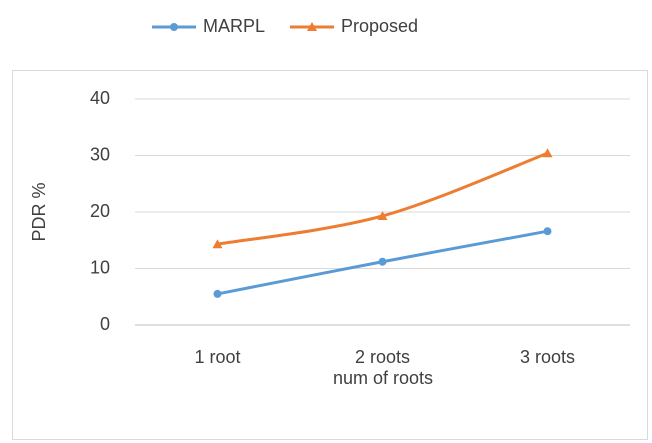 Image resolution: width=652 pixels, height=443 pixels. What do you see at coordinates (379, 26) in the screenshot?
I see `legend-label: Proposed` at bounding box center [379, 26].